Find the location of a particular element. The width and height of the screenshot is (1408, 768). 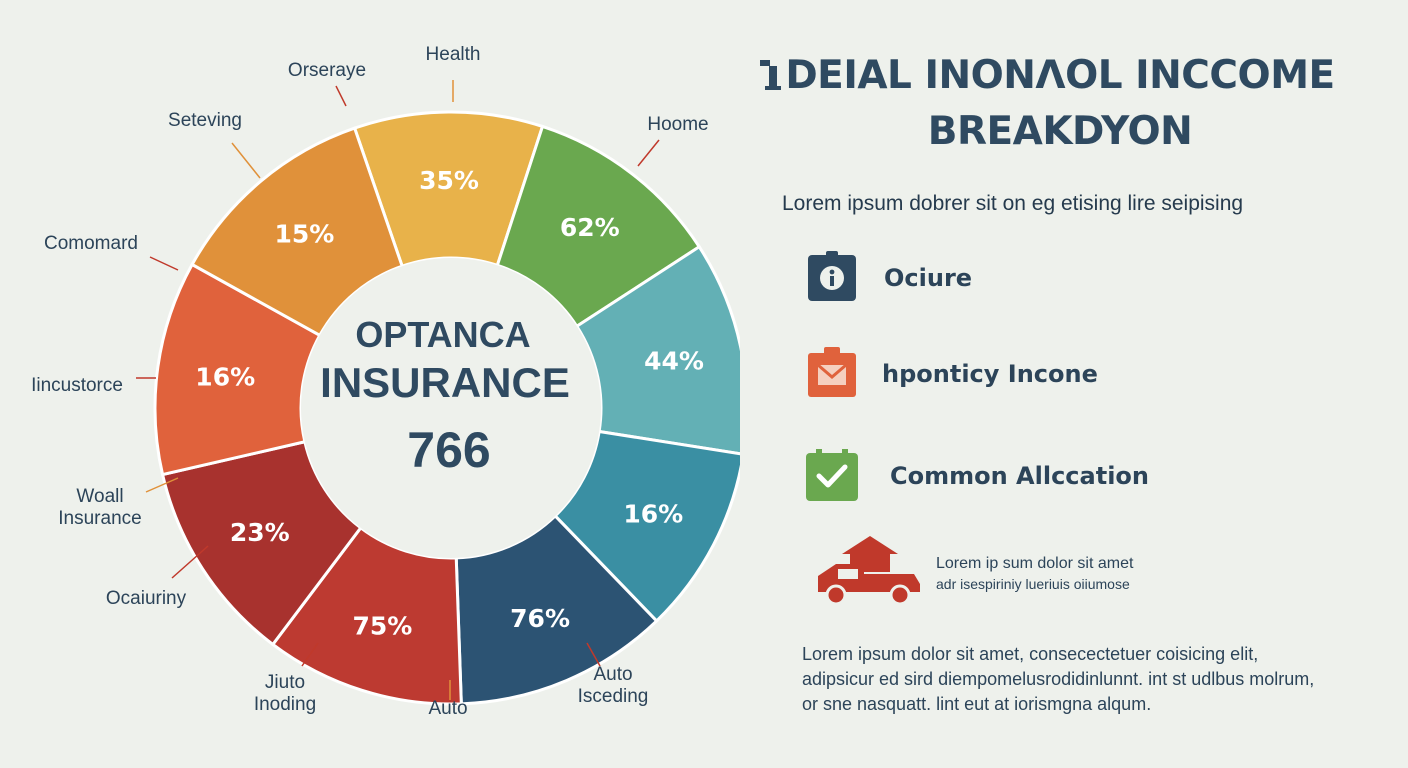

center-title-line1: OPTANCA is located at coordinates (442, 334).